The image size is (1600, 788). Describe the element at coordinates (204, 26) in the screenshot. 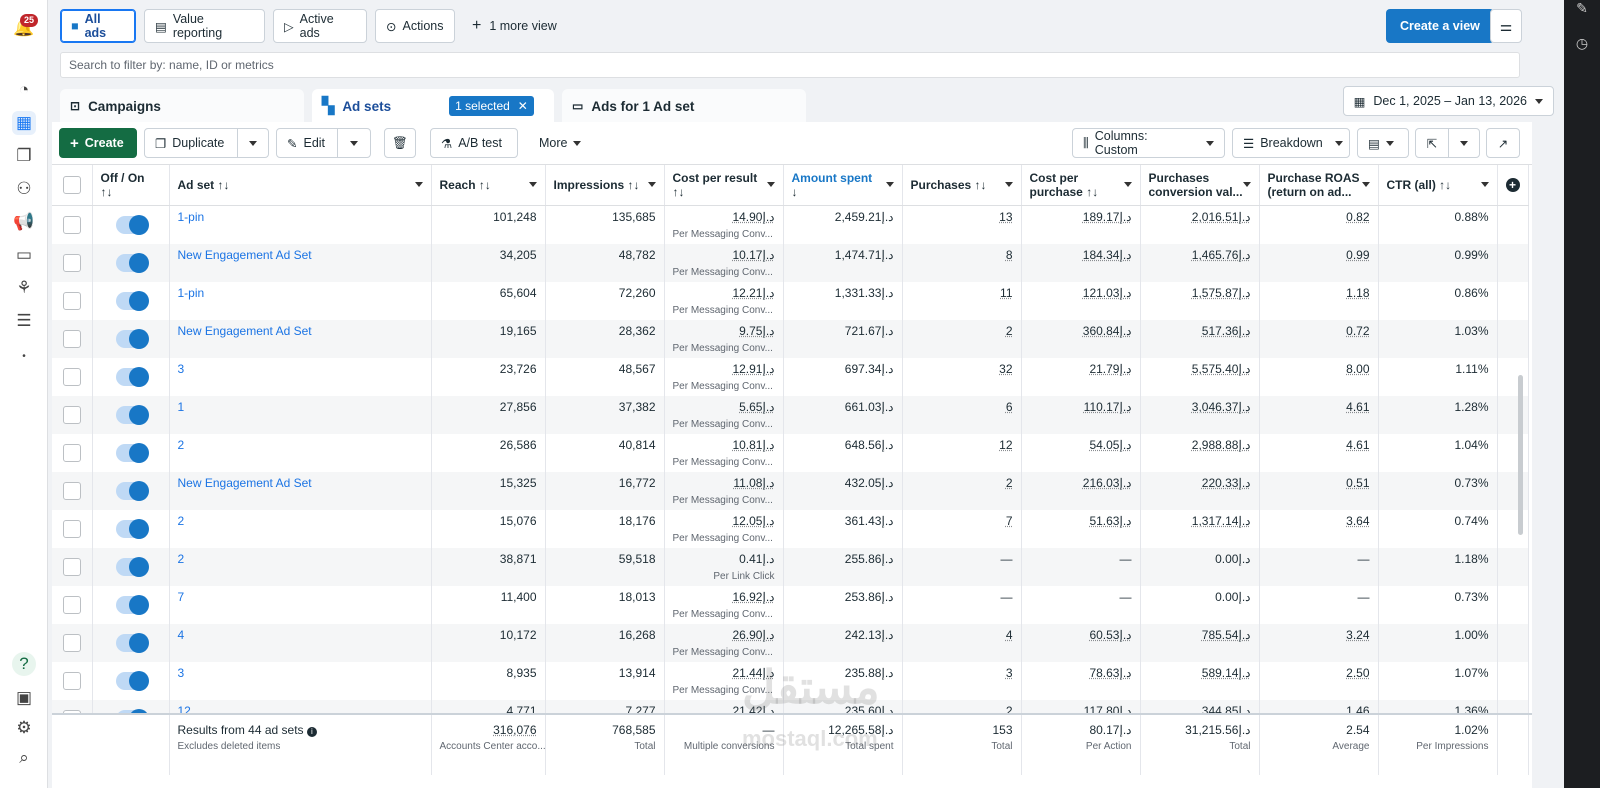

I see `view-tab-value-reporting: ▤ Value reporting` at that location.